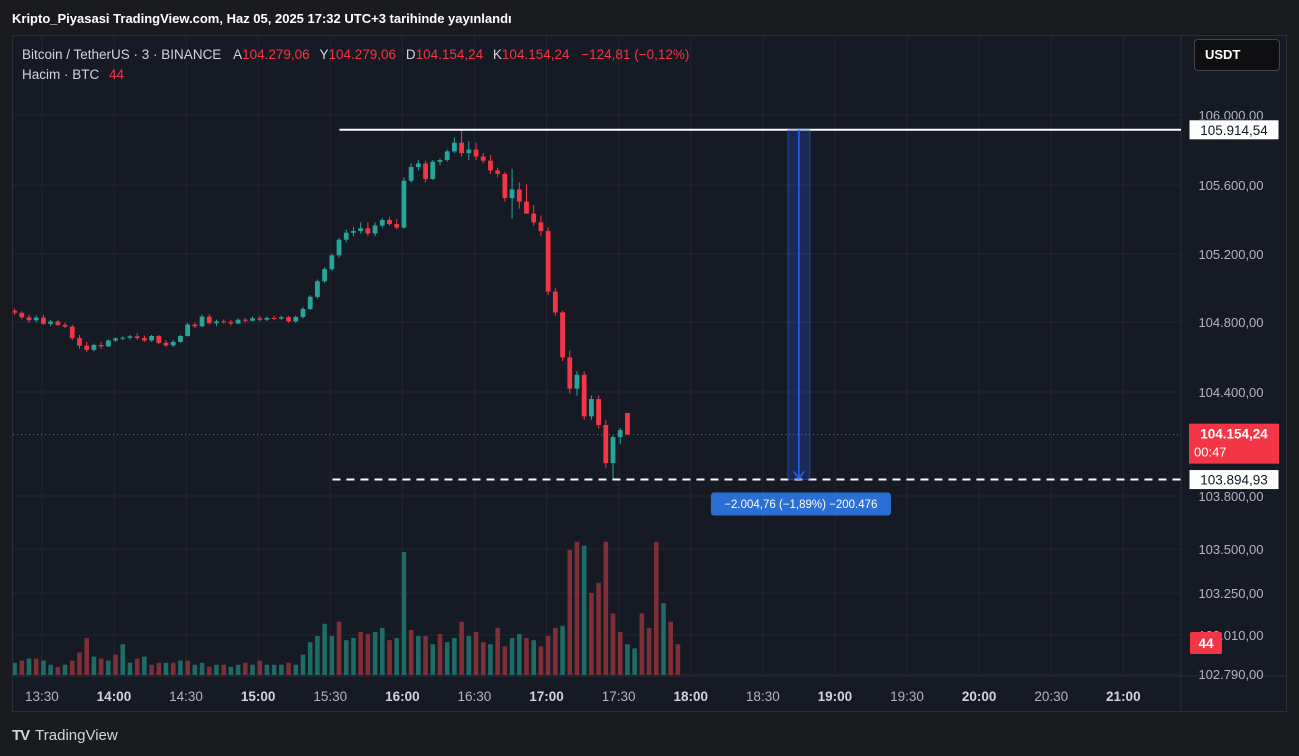 The height and width of the screenshot is (756, 1299). I want to click on time-tick-label: 20:00, so click(979, 696).